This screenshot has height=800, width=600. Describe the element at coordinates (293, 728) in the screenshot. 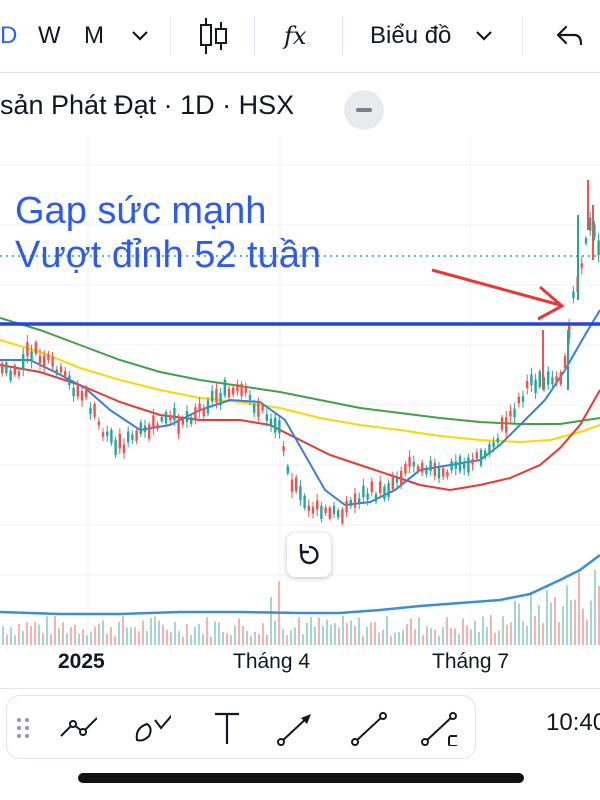

I see `arrow-tool-icon` at that location.